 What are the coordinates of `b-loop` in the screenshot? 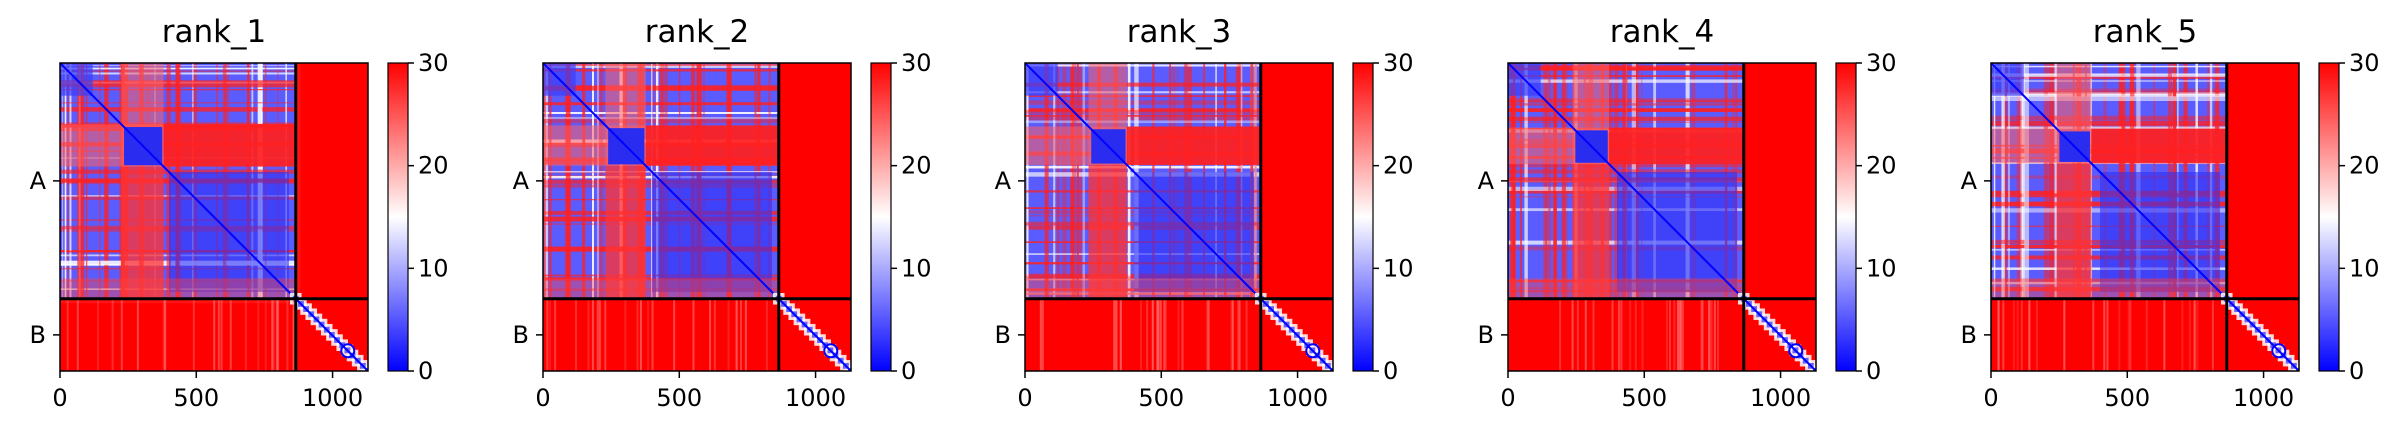 It's located at (1313, 351).